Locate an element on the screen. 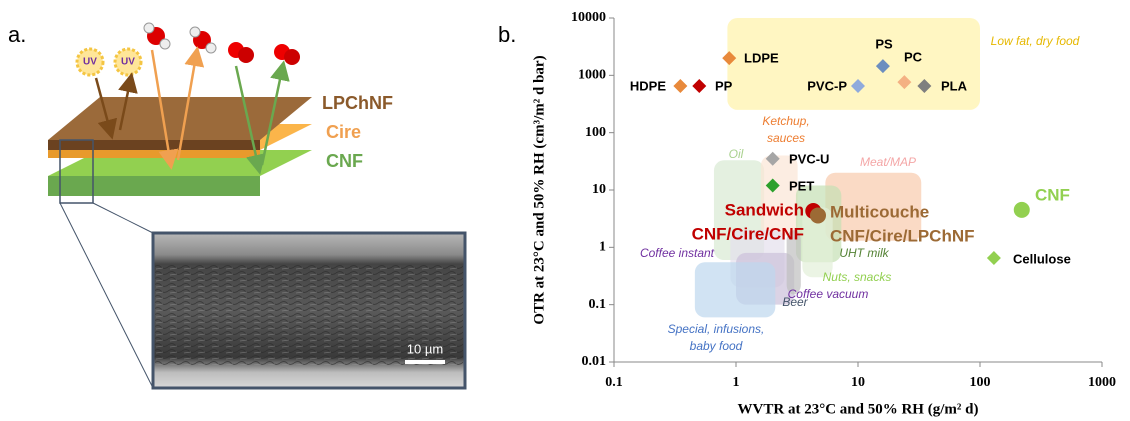 The width and height of the screenshot is (1130, 421). point-label: PVC-U is located at coordinates (809, 158).